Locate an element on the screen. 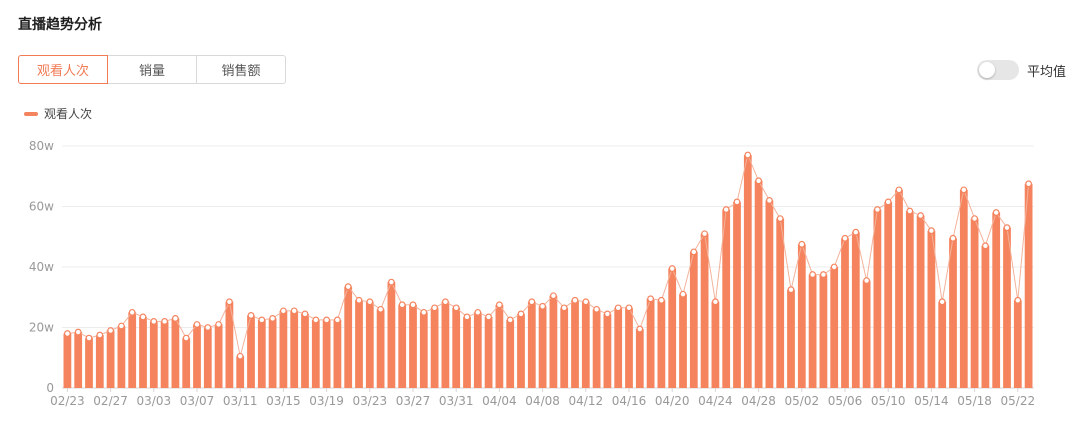  x-tick-label: 03/07 is located at coordinates (197, 401).